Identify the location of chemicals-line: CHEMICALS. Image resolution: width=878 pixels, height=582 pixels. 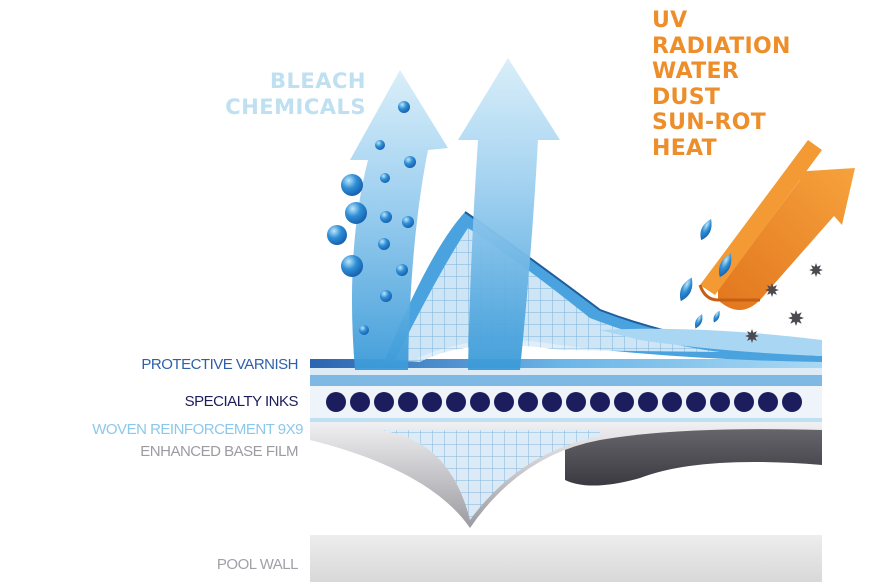
(295, 107).